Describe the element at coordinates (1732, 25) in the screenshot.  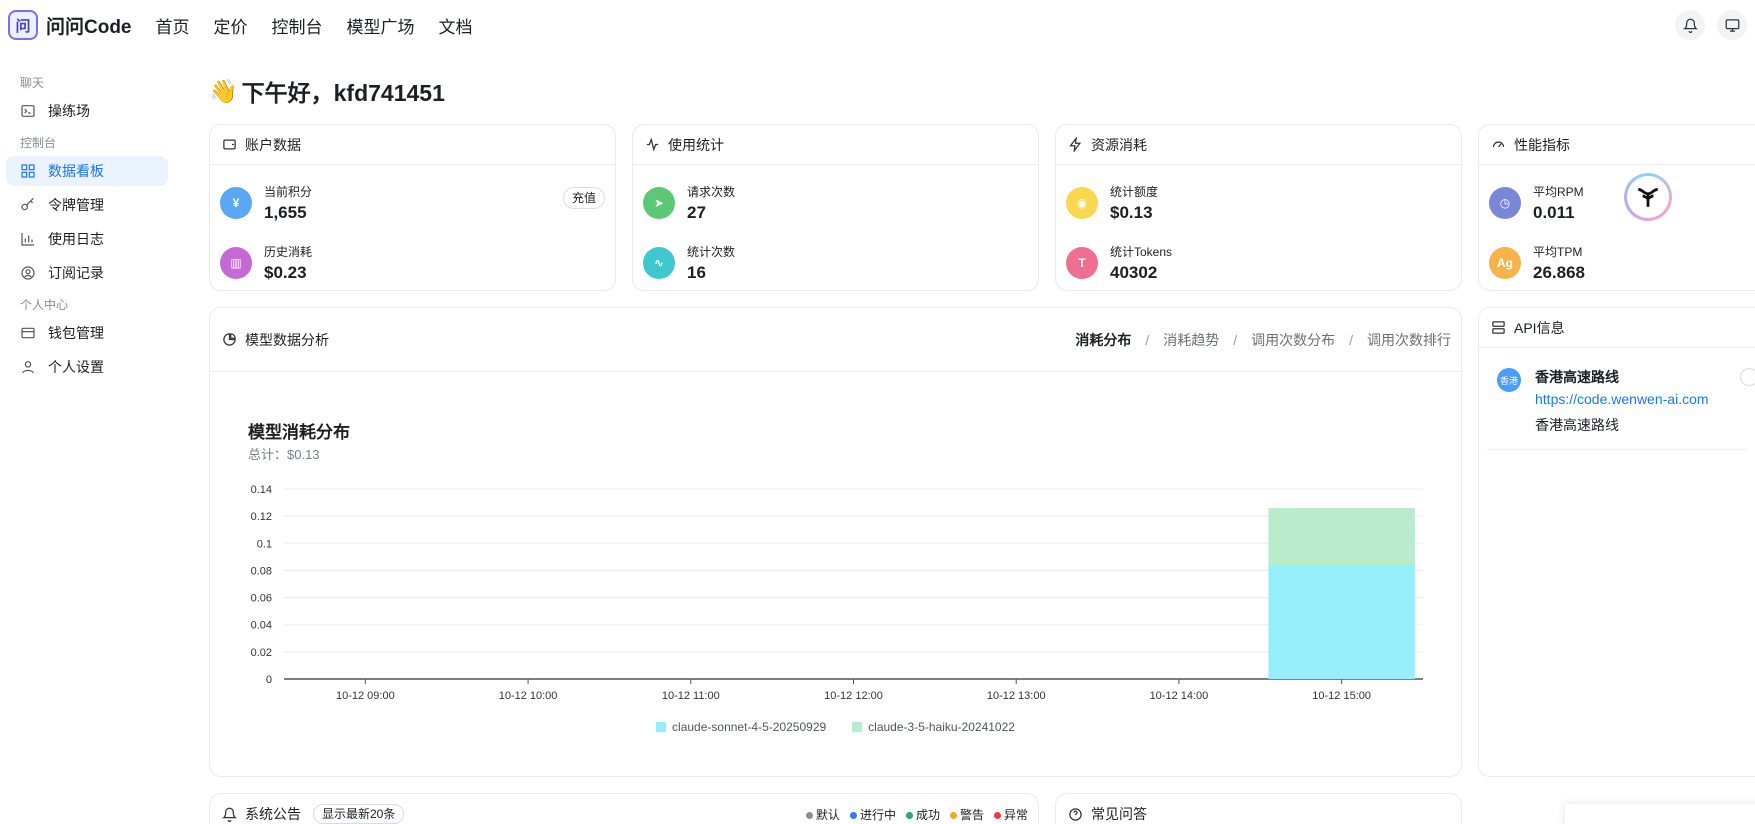
I see `display-mode-button` at that location.